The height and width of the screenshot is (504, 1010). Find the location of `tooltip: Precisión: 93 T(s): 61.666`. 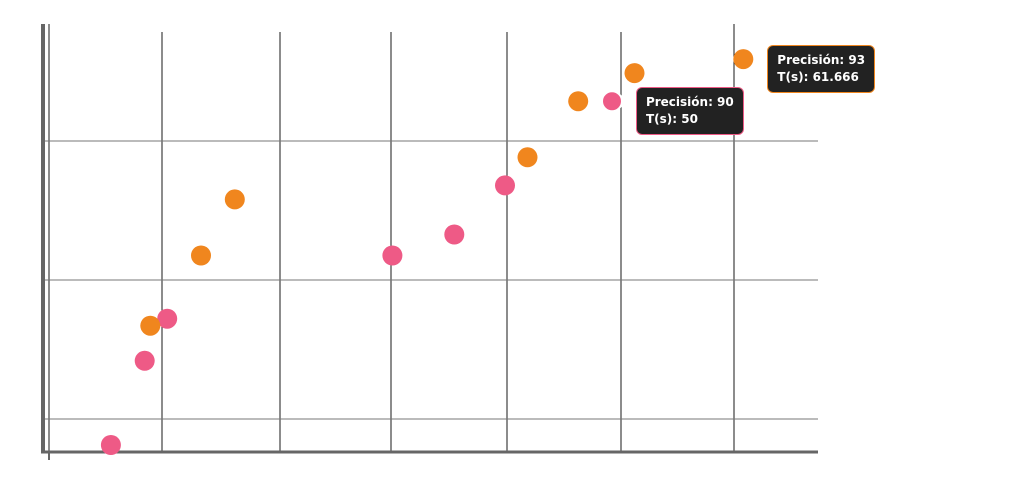

tooltip: Precisión: 93 T(s): 61.666 is located at coordinates (821, 69).